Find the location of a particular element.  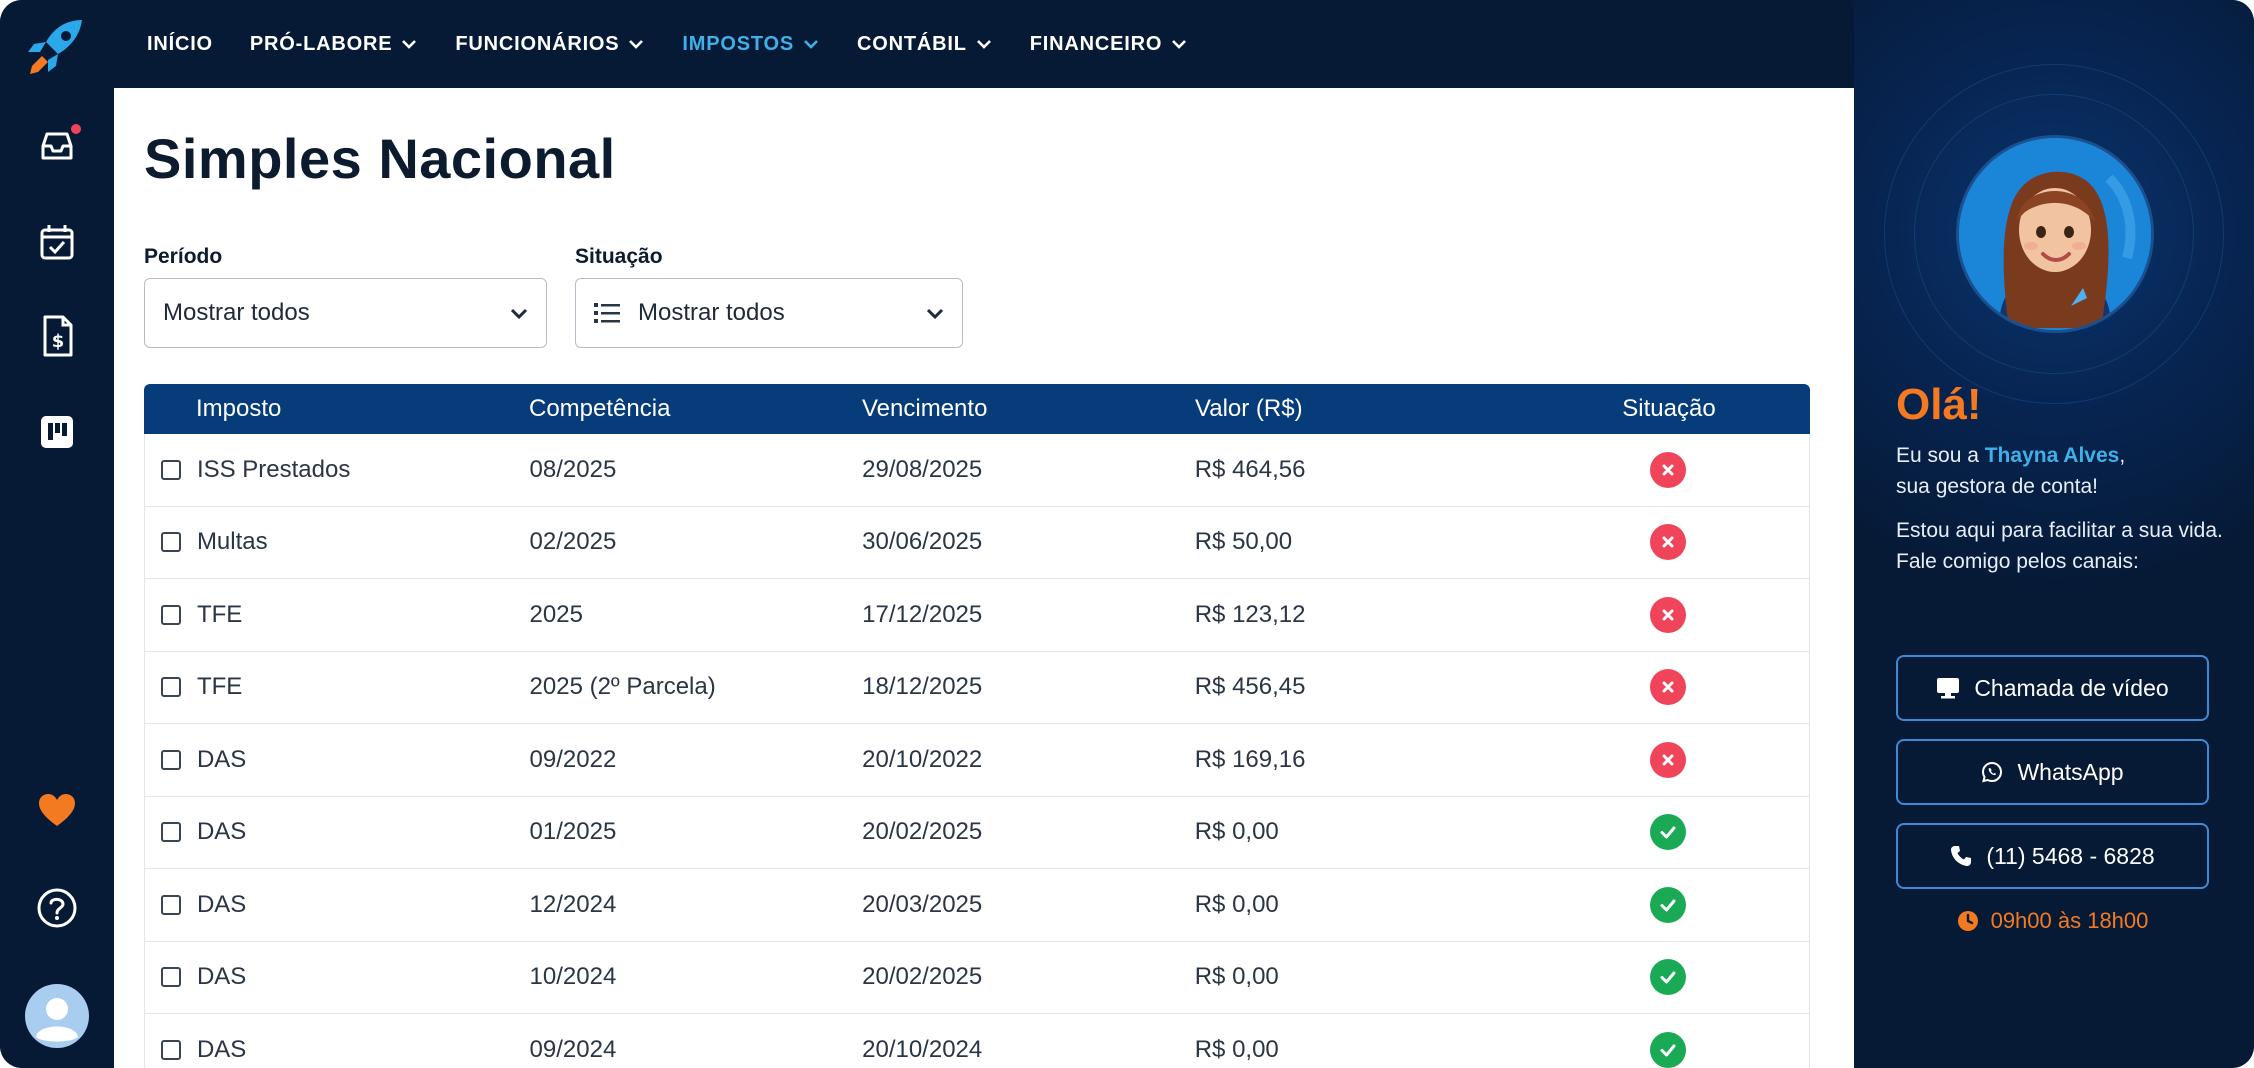

cell-competencia: 08/2025 is located at coordinates (573, 469).